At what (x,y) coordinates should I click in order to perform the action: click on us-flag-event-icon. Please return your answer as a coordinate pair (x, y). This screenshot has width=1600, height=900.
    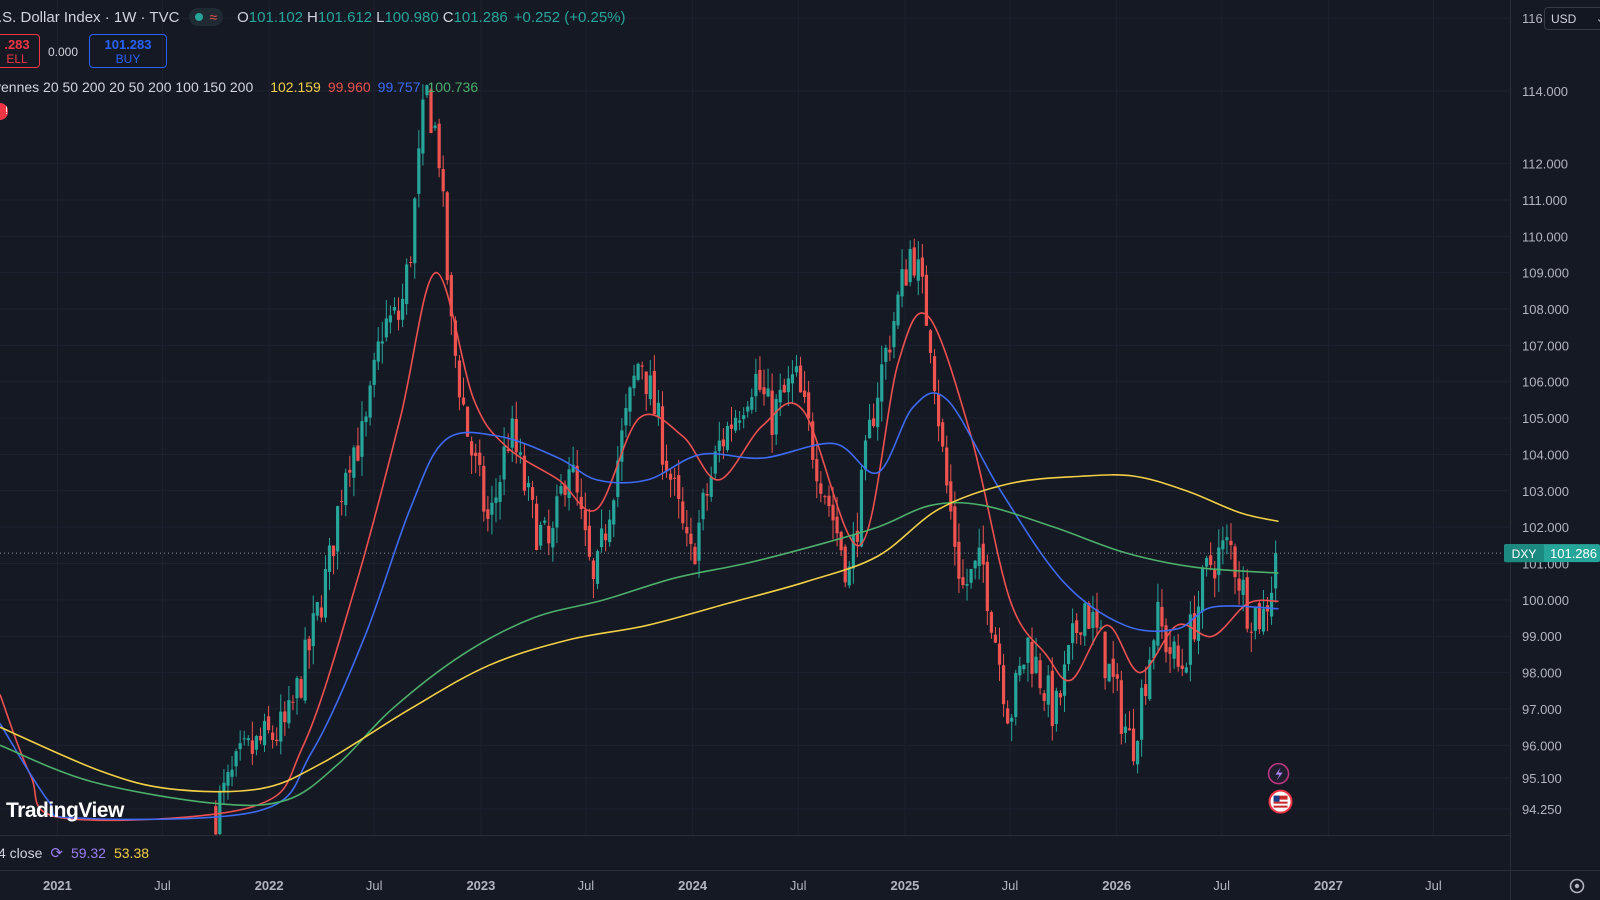
    Looking at the image, I should click on (1280, 801).